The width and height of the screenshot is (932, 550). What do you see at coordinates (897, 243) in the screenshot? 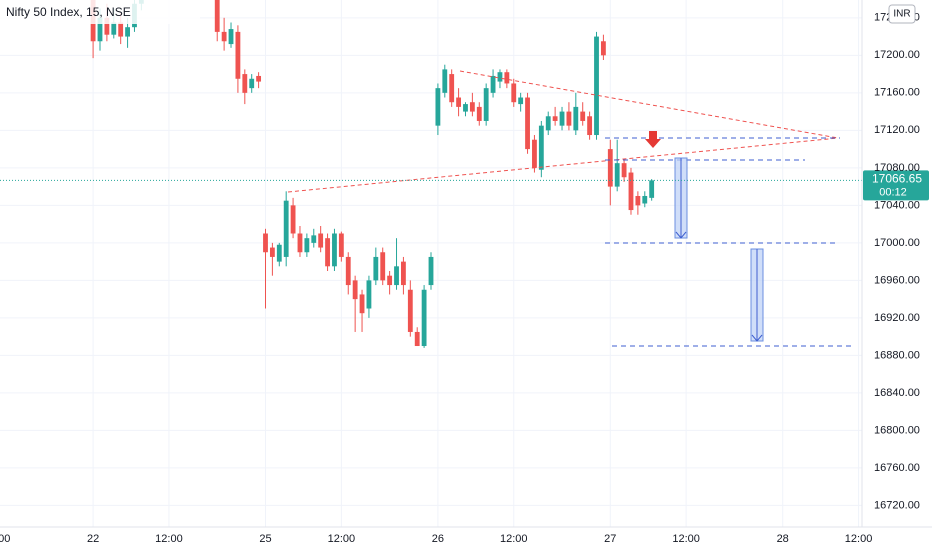
I see `y-tick-label: 17000.00` at bounding box center [897, 243].